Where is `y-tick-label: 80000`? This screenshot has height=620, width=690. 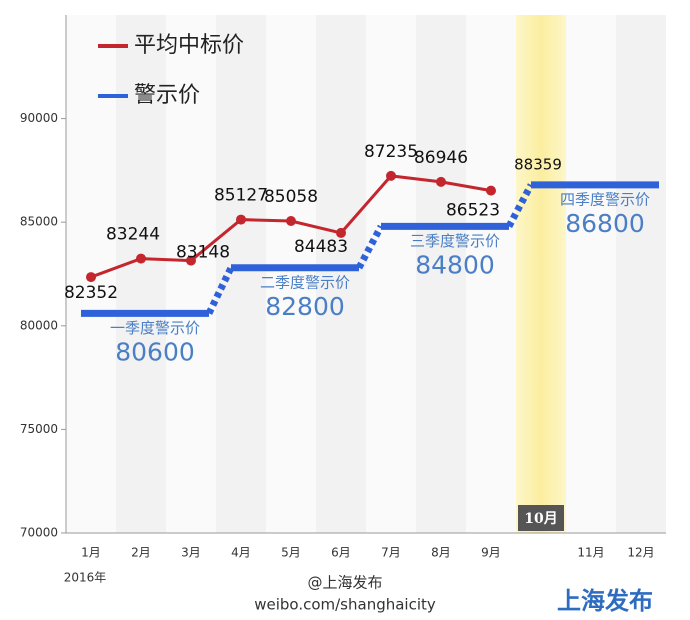
y-tick-label: 80000 is located at coordinates (39, 325).